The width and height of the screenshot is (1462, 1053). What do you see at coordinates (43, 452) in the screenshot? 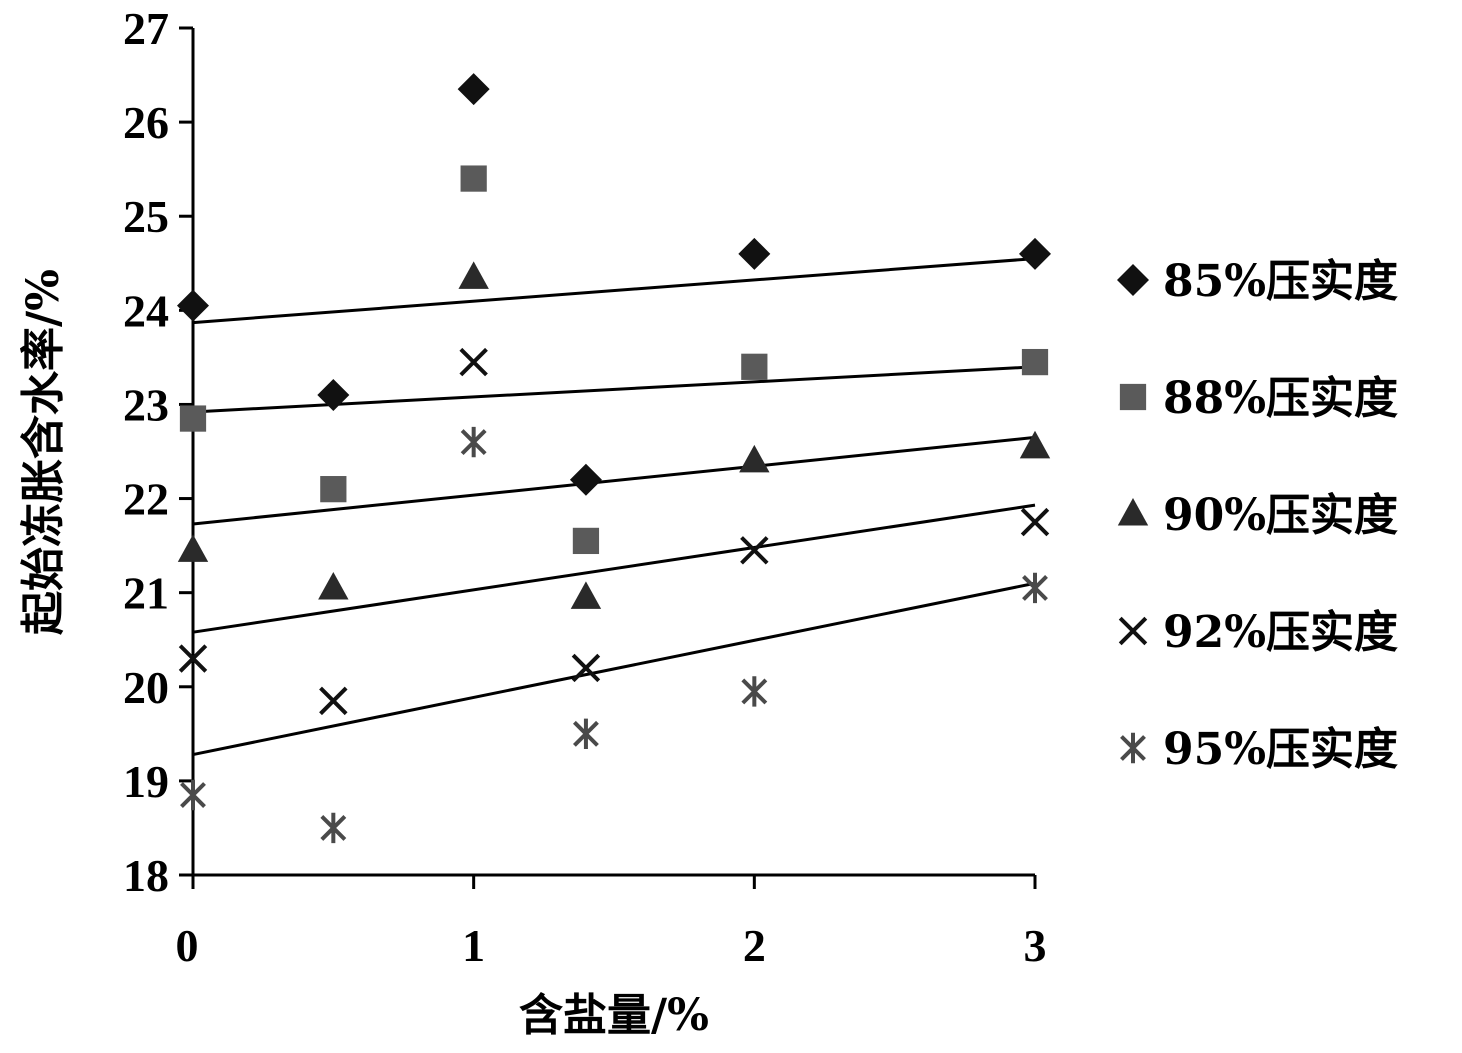
I see `y-axis-title: 起始冻胀含水率/%` at bounding box center [43, 452].